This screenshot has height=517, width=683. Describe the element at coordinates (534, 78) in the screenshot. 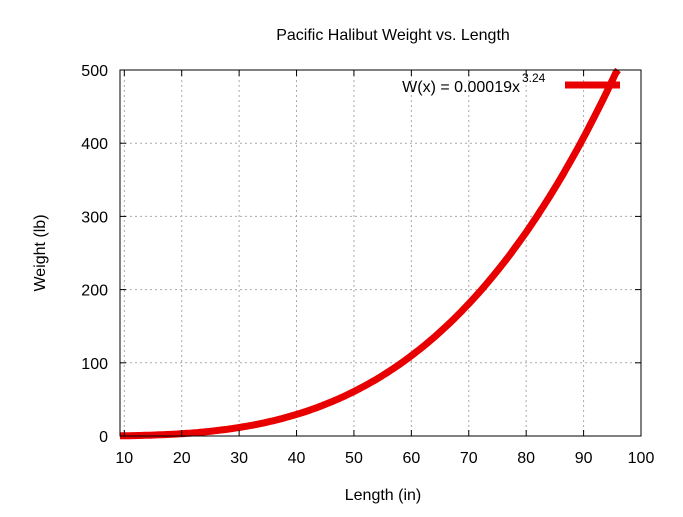

I see `legend-label-exponent: 3.24` at that location.